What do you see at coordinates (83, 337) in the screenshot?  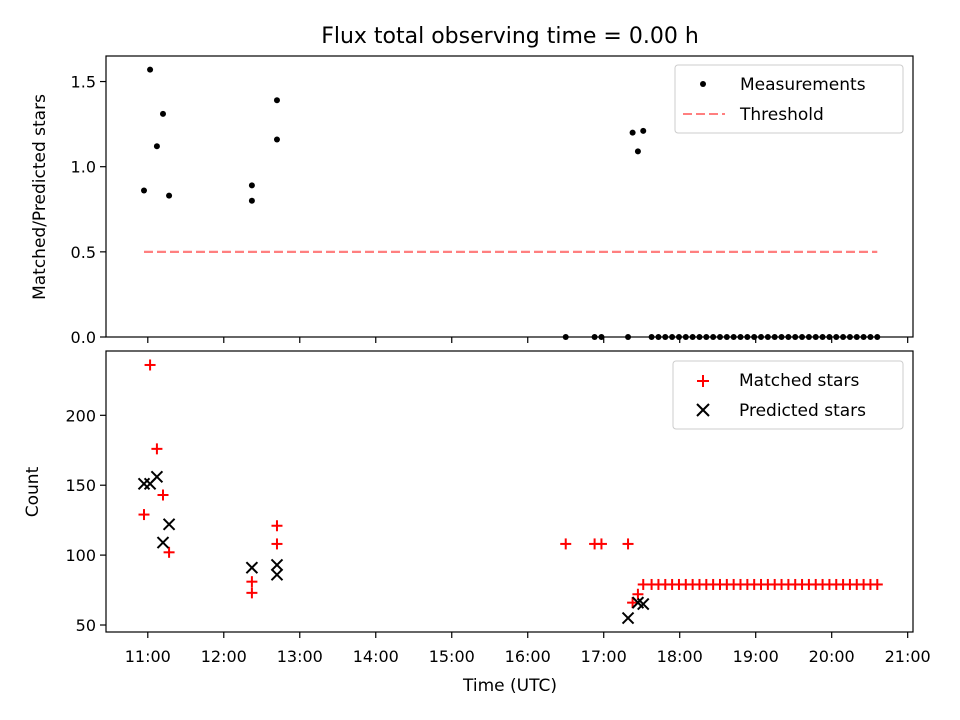 I see `top-ytick-label-0: 0.0` at bounding box center [83, 337].